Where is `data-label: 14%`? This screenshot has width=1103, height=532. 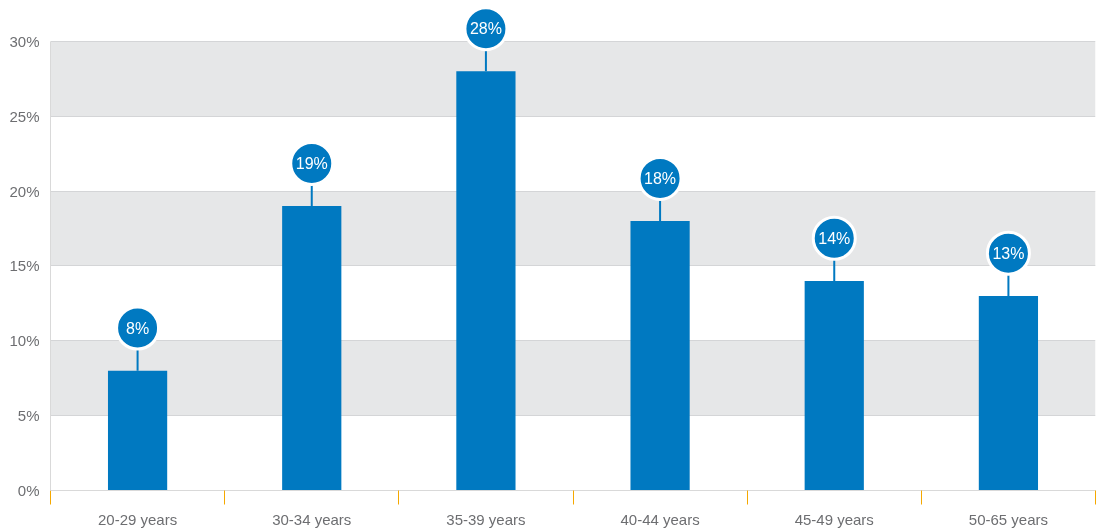
data-label: 14% is located at coordinates (834, 238).